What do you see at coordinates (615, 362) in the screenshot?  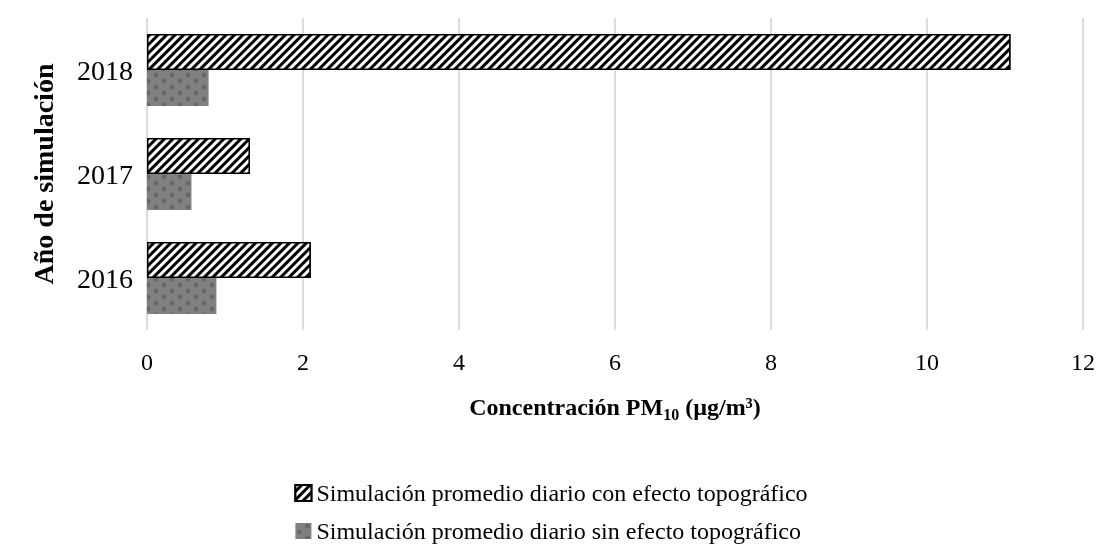 I see `x-tick-label: 6` at bounding box center [615, 362].